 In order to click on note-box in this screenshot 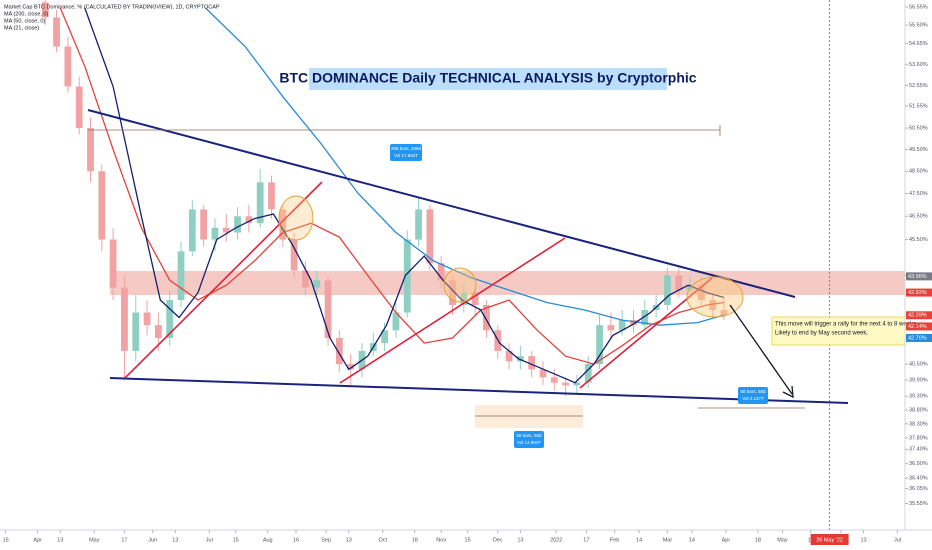, I will do `click(838, 331)`.